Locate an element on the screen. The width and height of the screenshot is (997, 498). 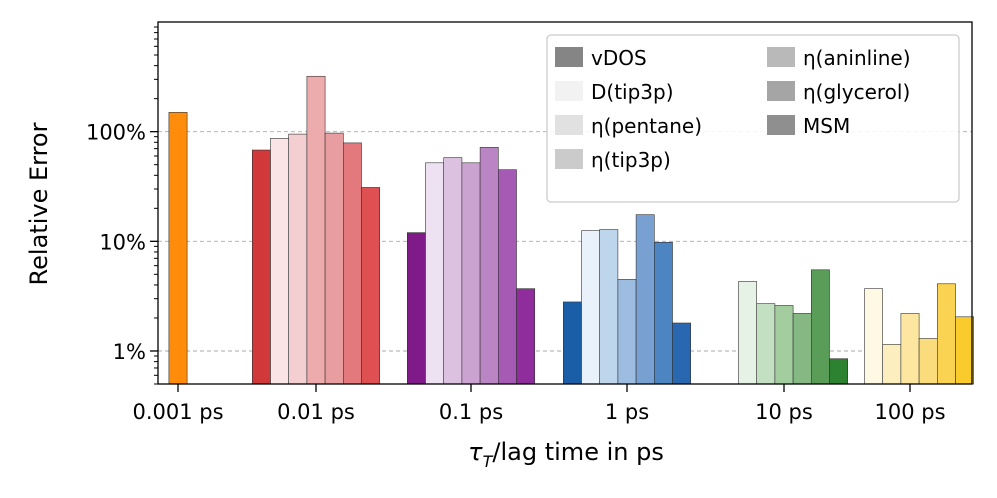
x-tick-label: 0.1 ps is located at coordinates (471, 412).